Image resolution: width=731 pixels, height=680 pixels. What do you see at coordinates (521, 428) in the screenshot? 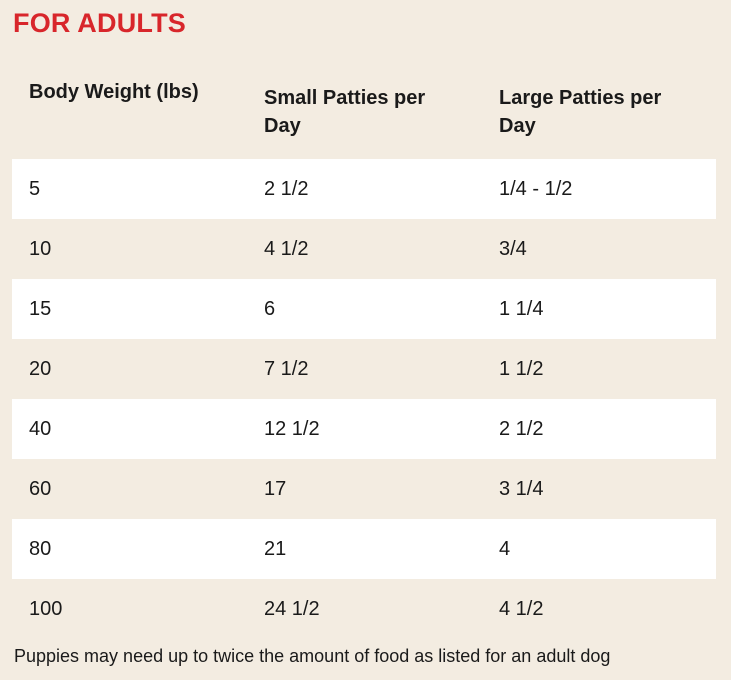
I see `large-patties-cell: 2 1/2` at bounding box center [521, 428].